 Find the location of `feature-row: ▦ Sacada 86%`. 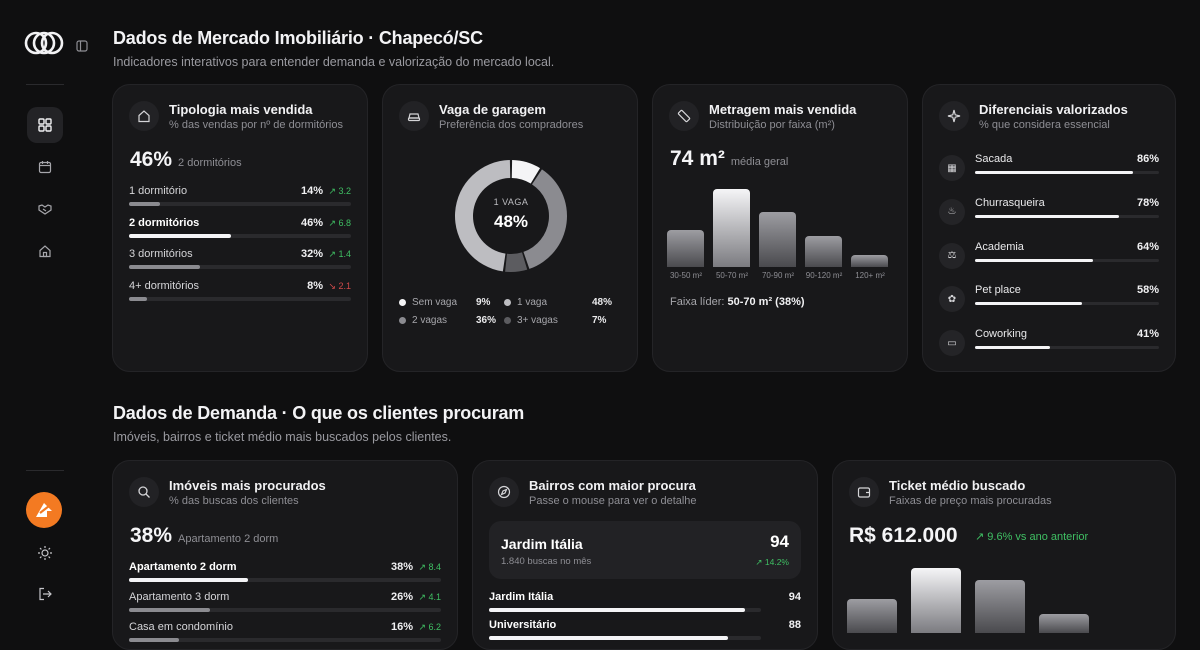

feature-row: ▦ Sacada 86% is located at coordinates (1049, 169).